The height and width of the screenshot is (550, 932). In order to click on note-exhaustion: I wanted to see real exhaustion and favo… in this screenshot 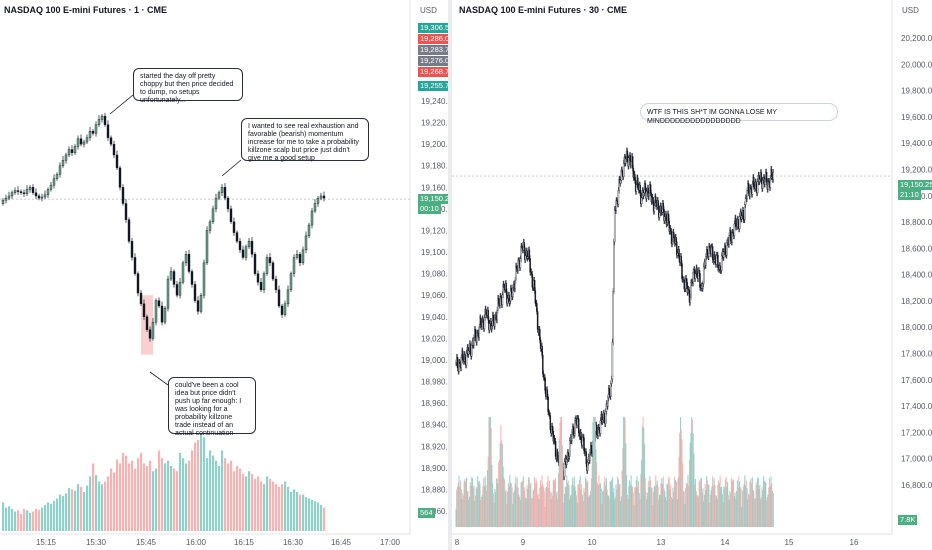, I will do `click(305, 140)`.